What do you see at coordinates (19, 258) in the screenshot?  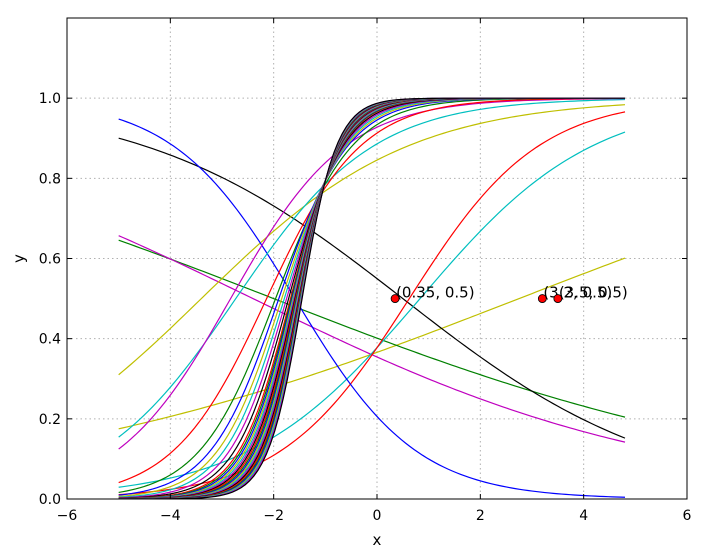 I see `y-axis-label: y` at bounding box center [19, 258].